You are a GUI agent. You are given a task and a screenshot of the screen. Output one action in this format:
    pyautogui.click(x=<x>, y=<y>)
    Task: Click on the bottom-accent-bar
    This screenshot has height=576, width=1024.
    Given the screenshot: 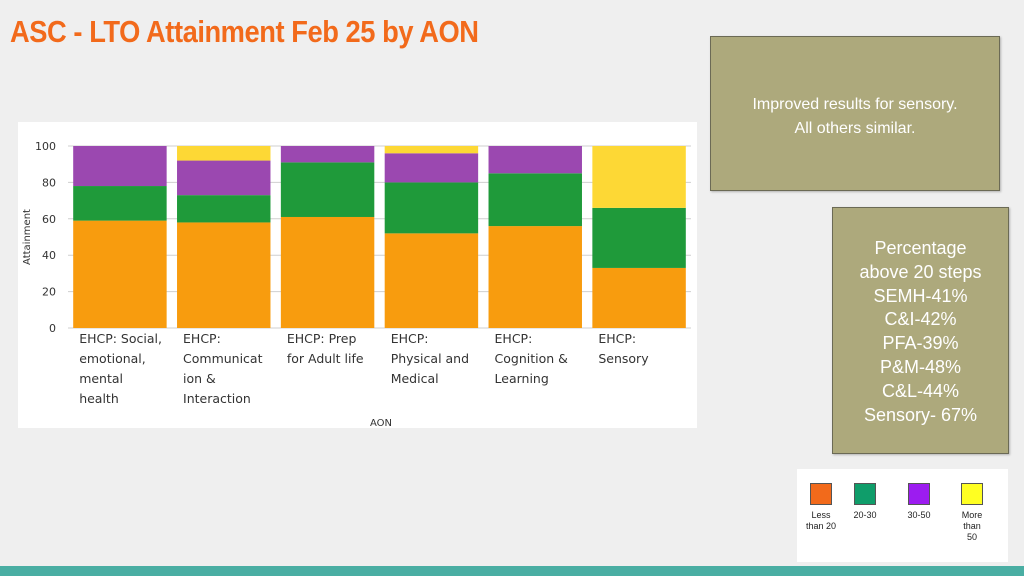 What is the action you would take?
    pyautogui.click(x=512, y=571)
    